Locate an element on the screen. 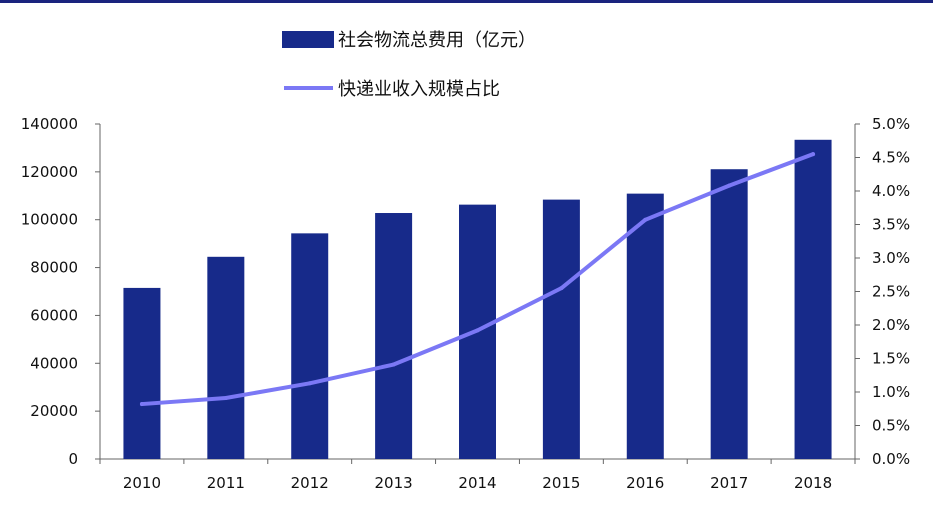  left-tick-label: 20000 is located at coordinates (54, 411).